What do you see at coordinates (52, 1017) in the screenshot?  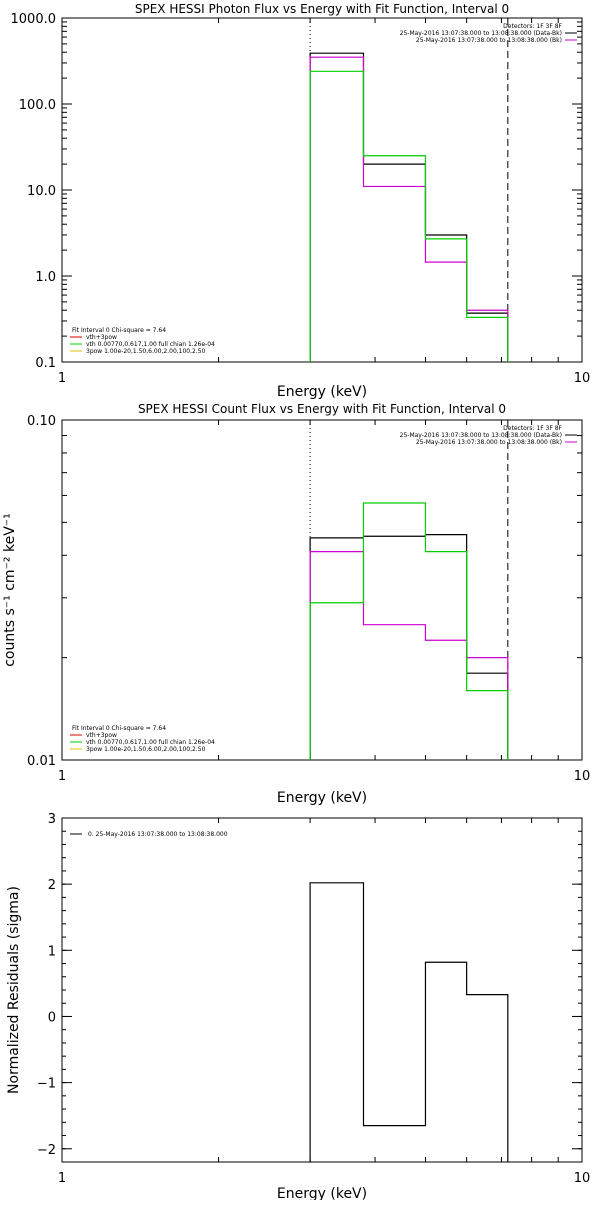 I see `resid-y-tick-label: 0` at bounding box center [52, 1017].